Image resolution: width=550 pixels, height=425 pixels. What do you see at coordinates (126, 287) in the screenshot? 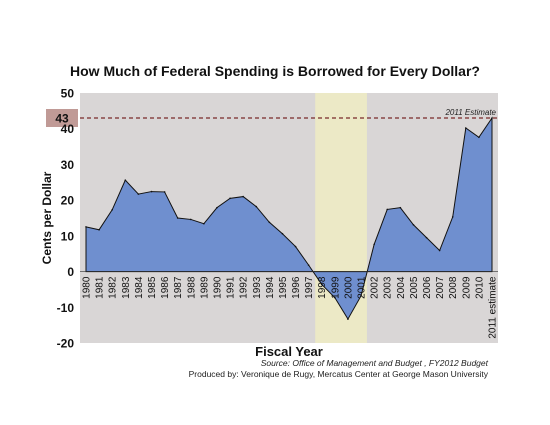
I see `x-tick-label: 1983` at bounding box center [126, 287].